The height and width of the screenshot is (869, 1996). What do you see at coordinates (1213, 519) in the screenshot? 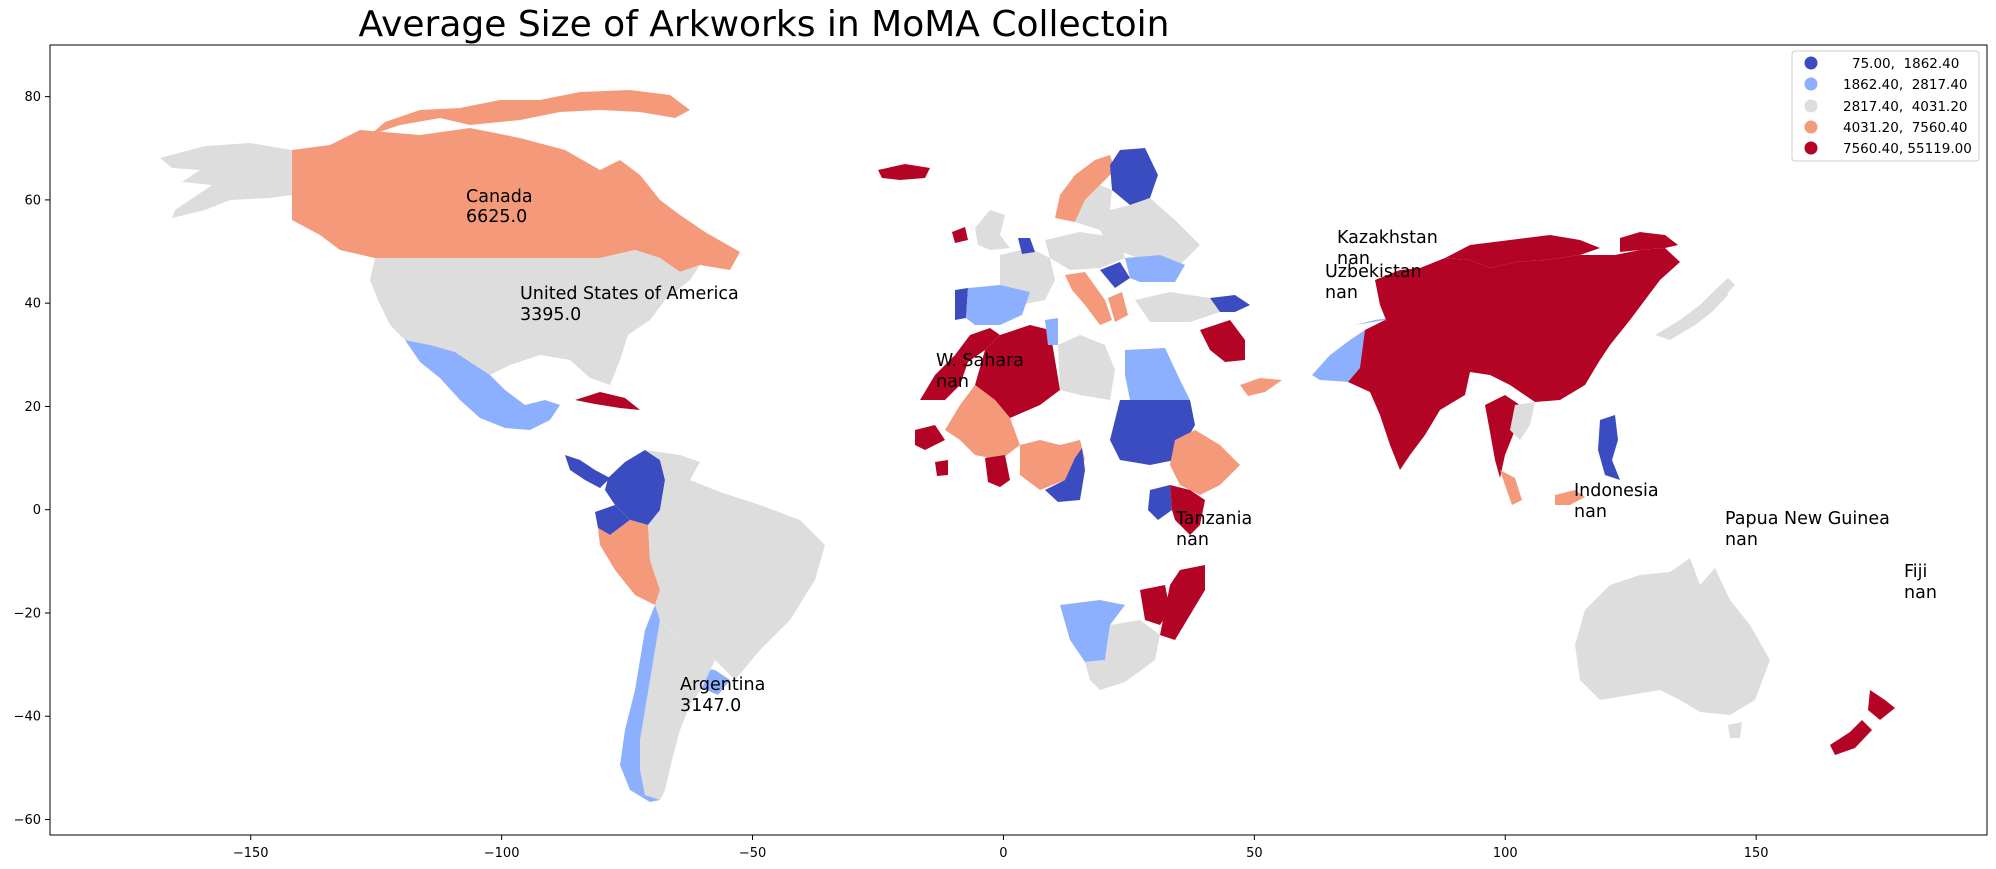
I see `annotation-name: Tanzania` at bounding box center [1213, 519].